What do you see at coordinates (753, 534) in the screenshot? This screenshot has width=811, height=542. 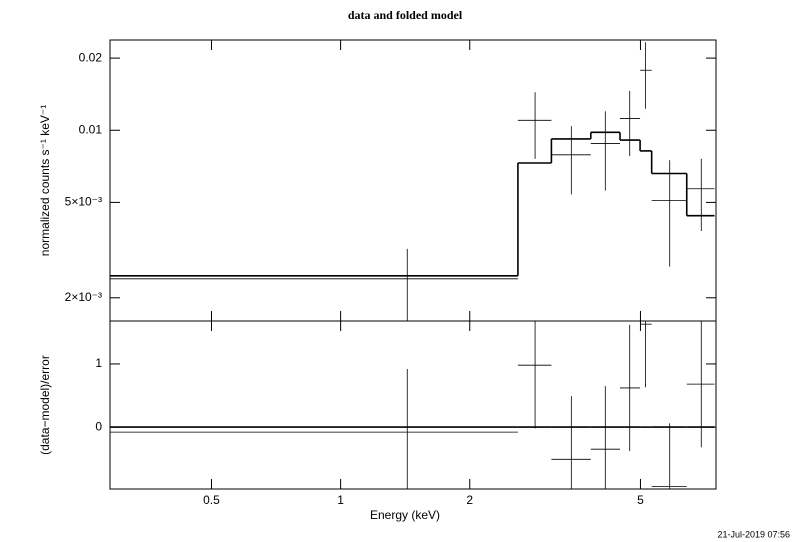 I see `timestamp: 21-Jul-2019 07:56` at bounding box center [753, 534].